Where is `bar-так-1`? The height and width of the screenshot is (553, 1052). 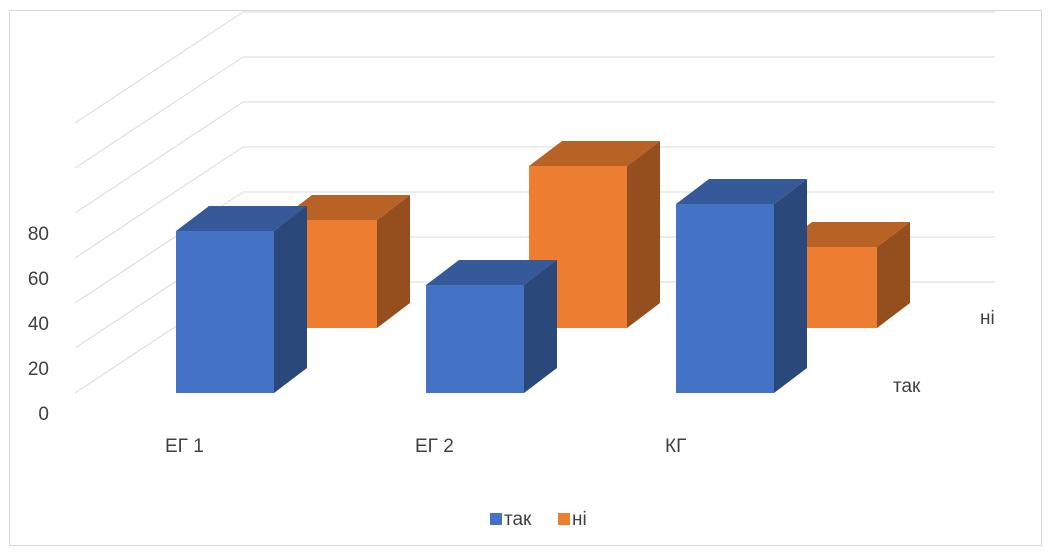 bar-так-1 is located at coordinates (491, 326).